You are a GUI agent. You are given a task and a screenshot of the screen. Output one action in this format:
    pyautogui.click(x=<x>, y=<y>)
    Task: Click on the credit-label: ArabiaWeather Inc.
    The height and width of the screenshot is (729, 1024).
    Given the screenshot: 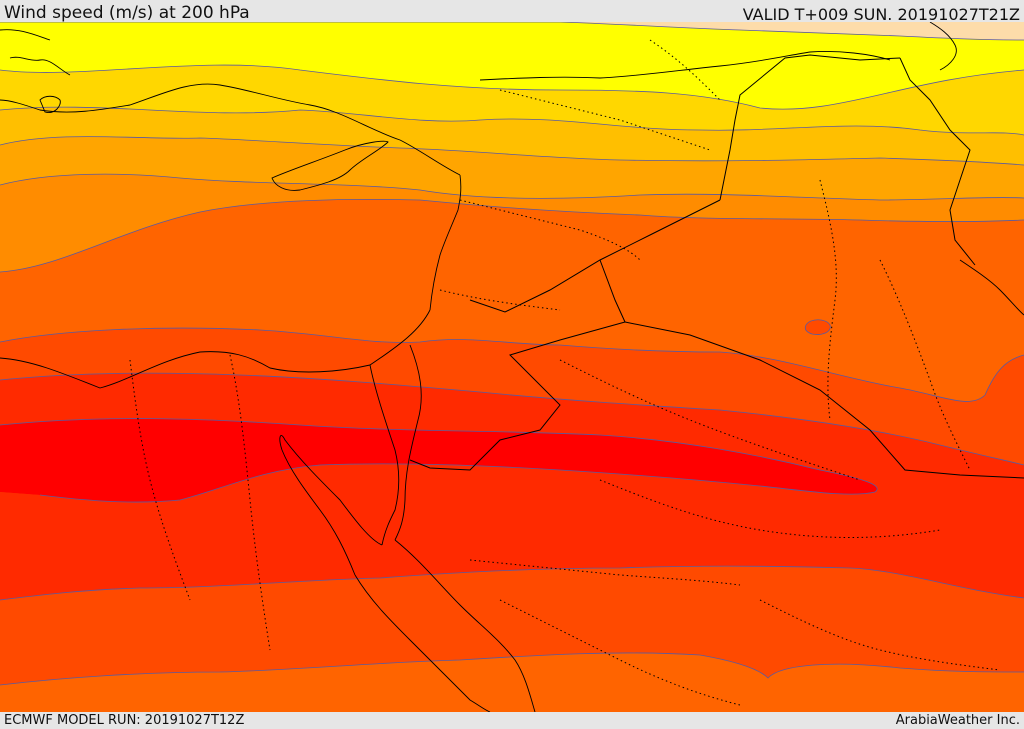 What is the action you would take?
    pyautogui.click(x=957, y=720)
    